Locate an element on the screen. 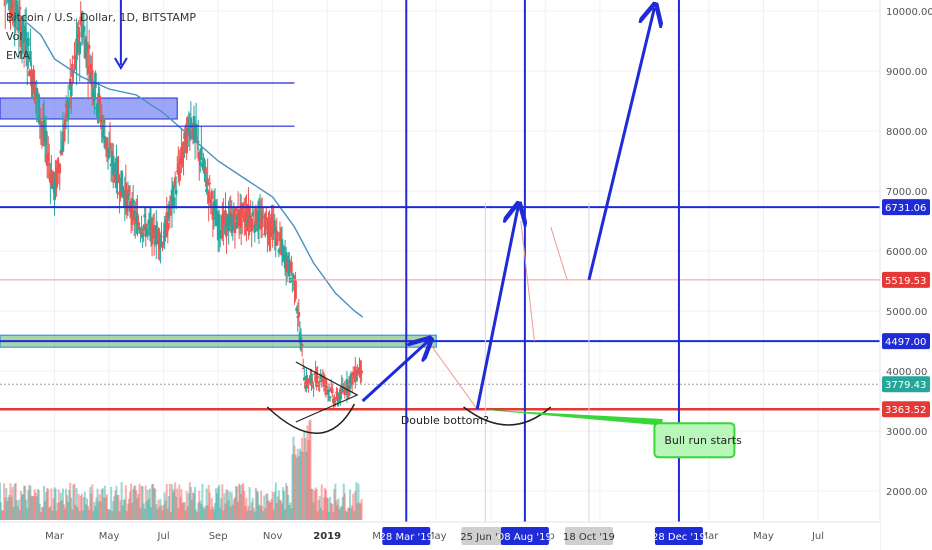 The height and width of the screenshot is (550, 932). date-badge-label: 28 Mar '19 is located at coordinates (406, 537).